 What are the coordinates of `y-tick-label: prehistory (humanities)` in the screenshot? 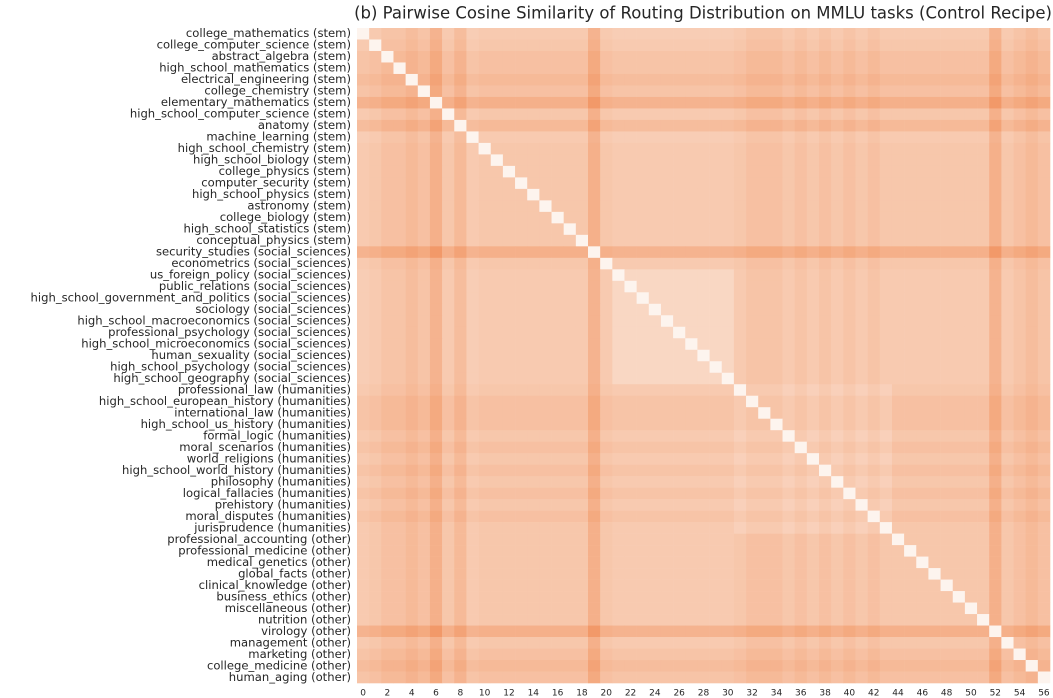 It's located at (283, 504).